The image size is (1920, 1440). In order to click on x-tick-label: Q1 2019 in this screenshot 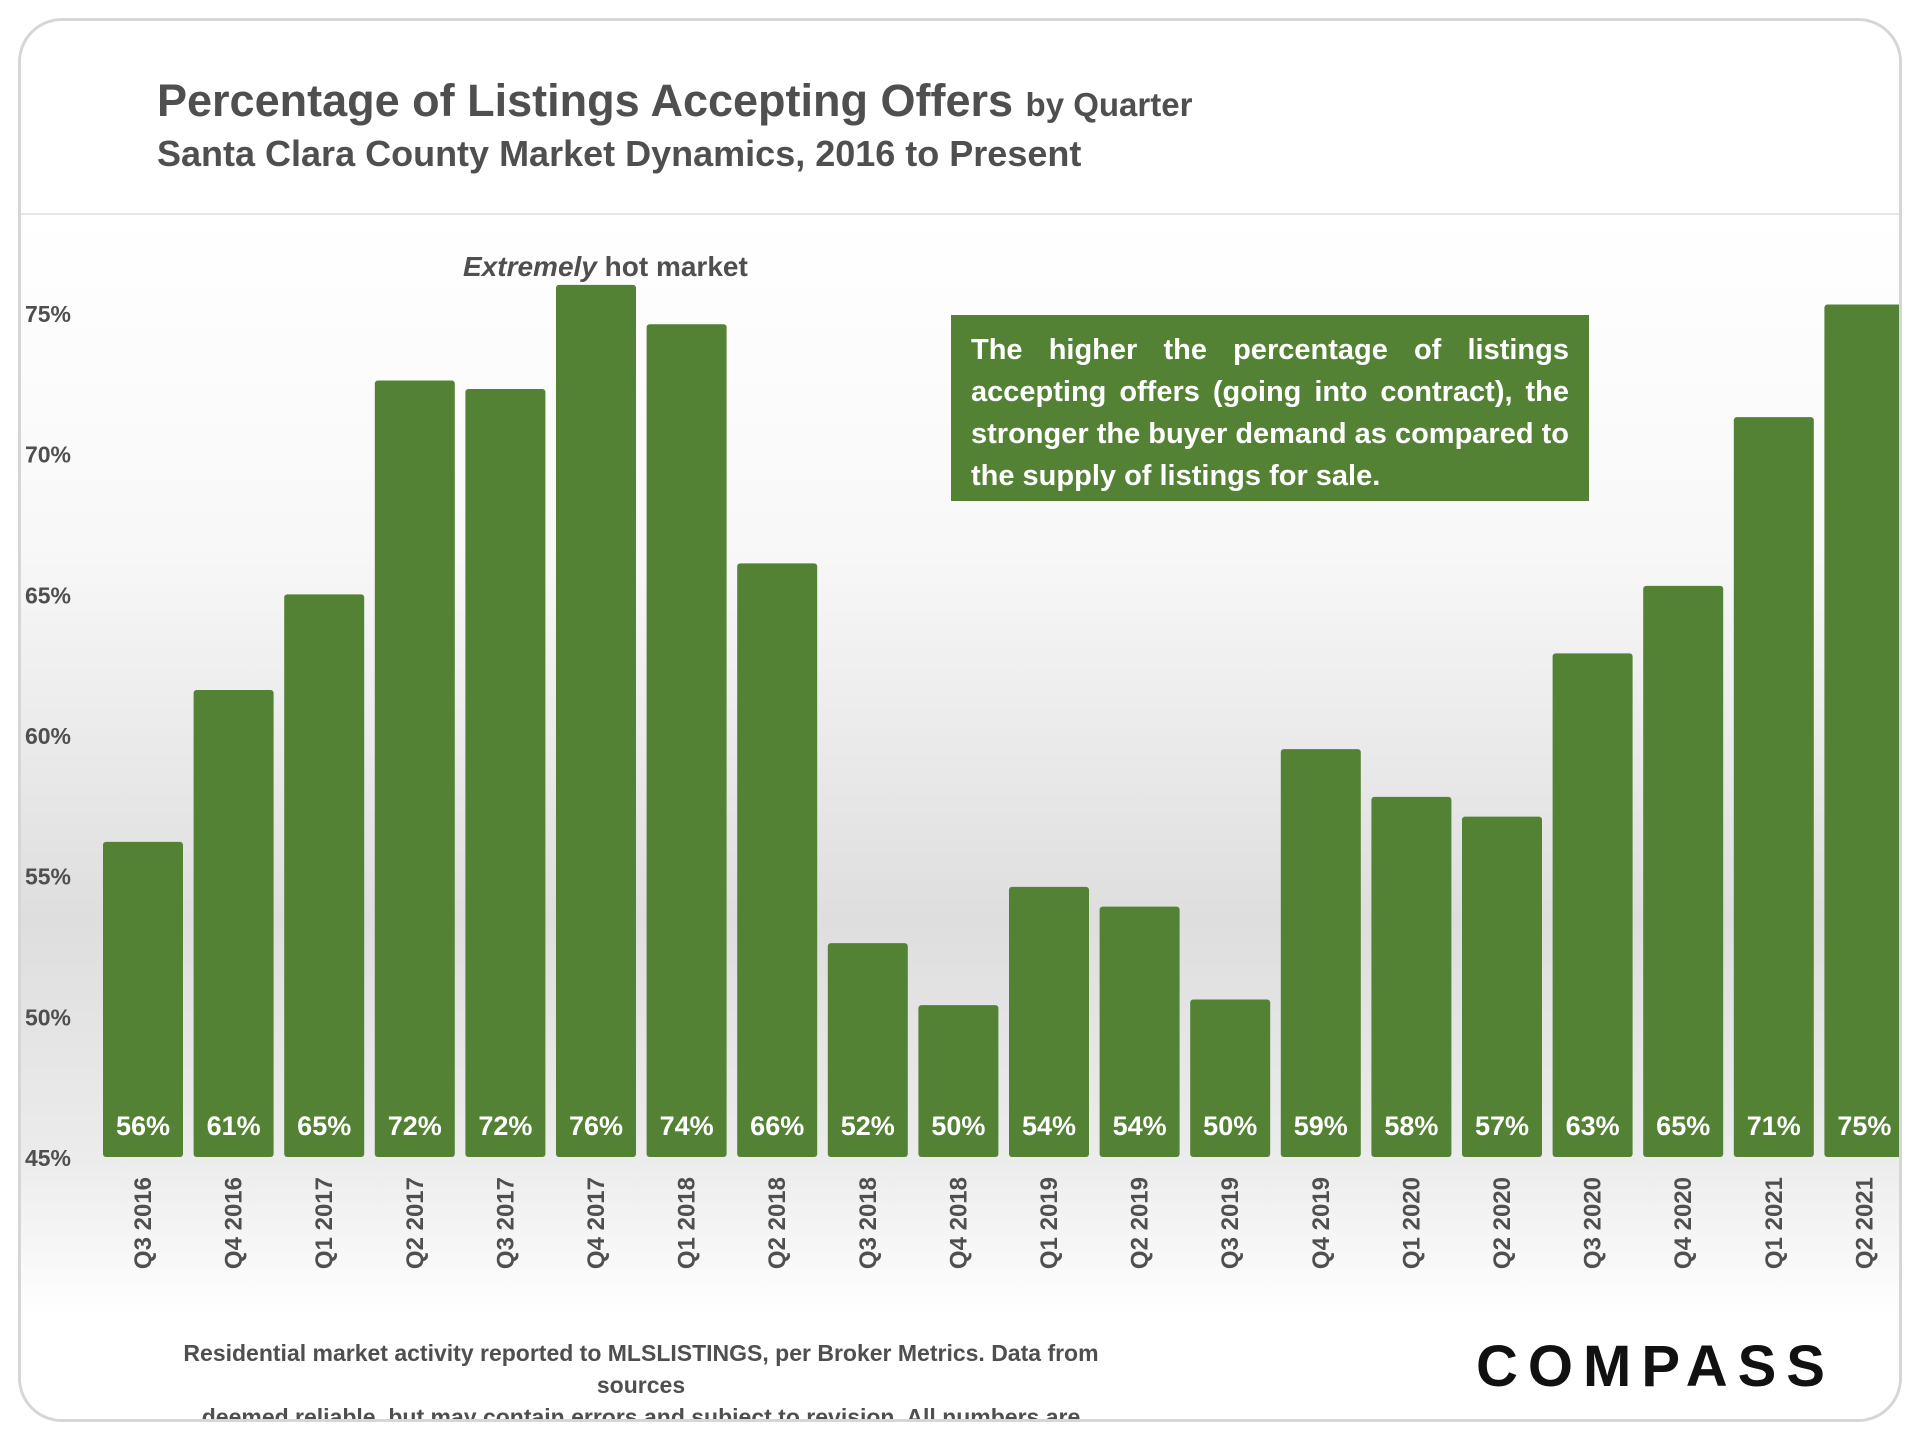, I will do `click(1049, 1223)`.